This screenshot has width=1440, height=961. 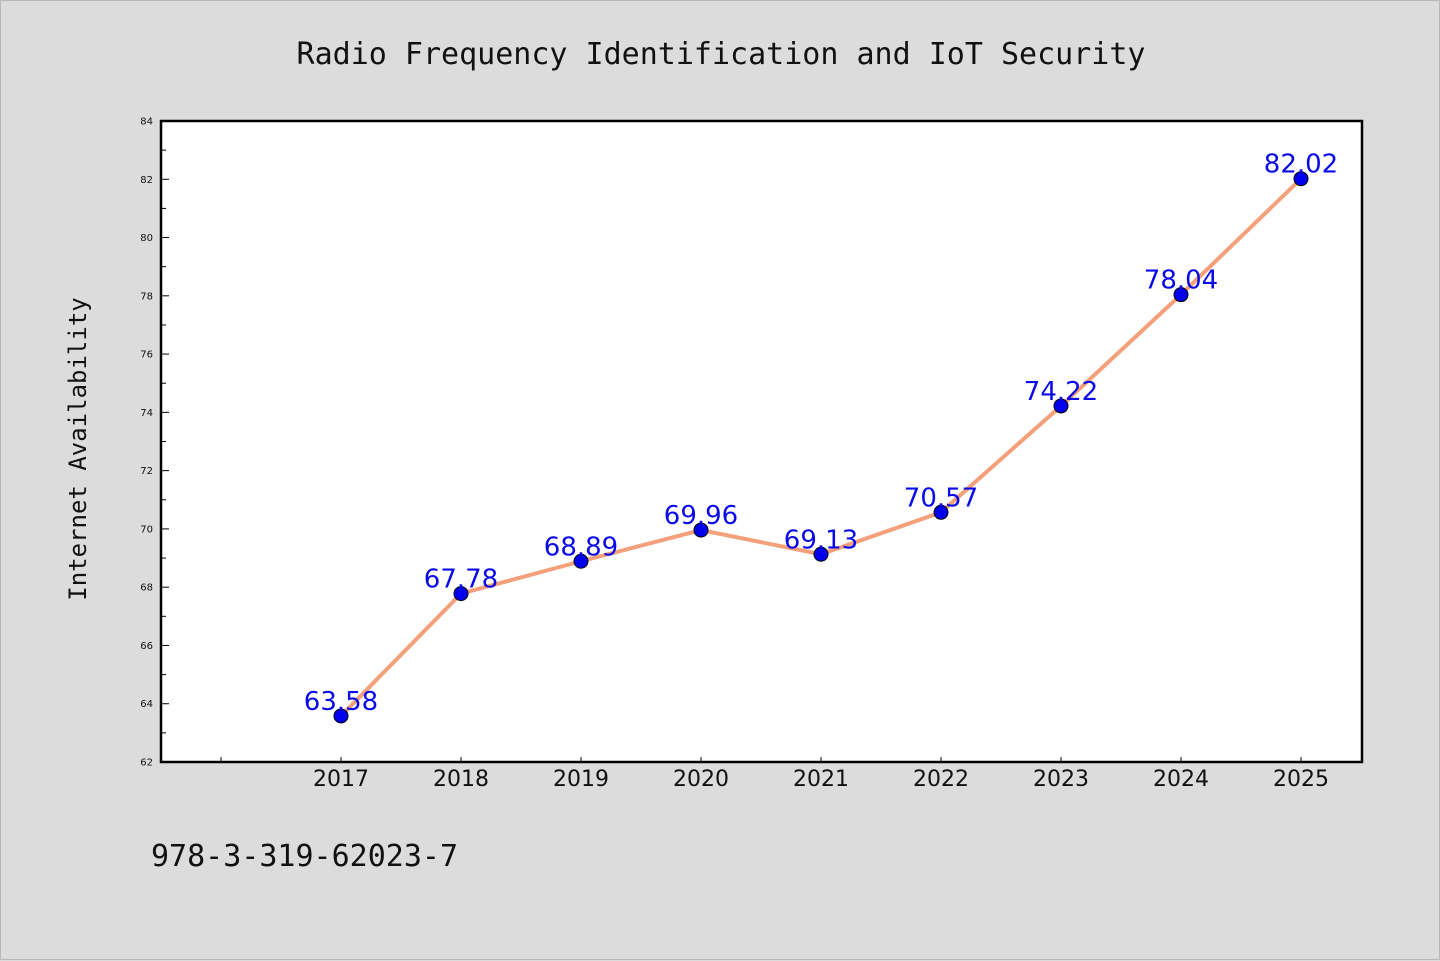 I want to click on data-label: 69.13, so click(x=821, y=540).